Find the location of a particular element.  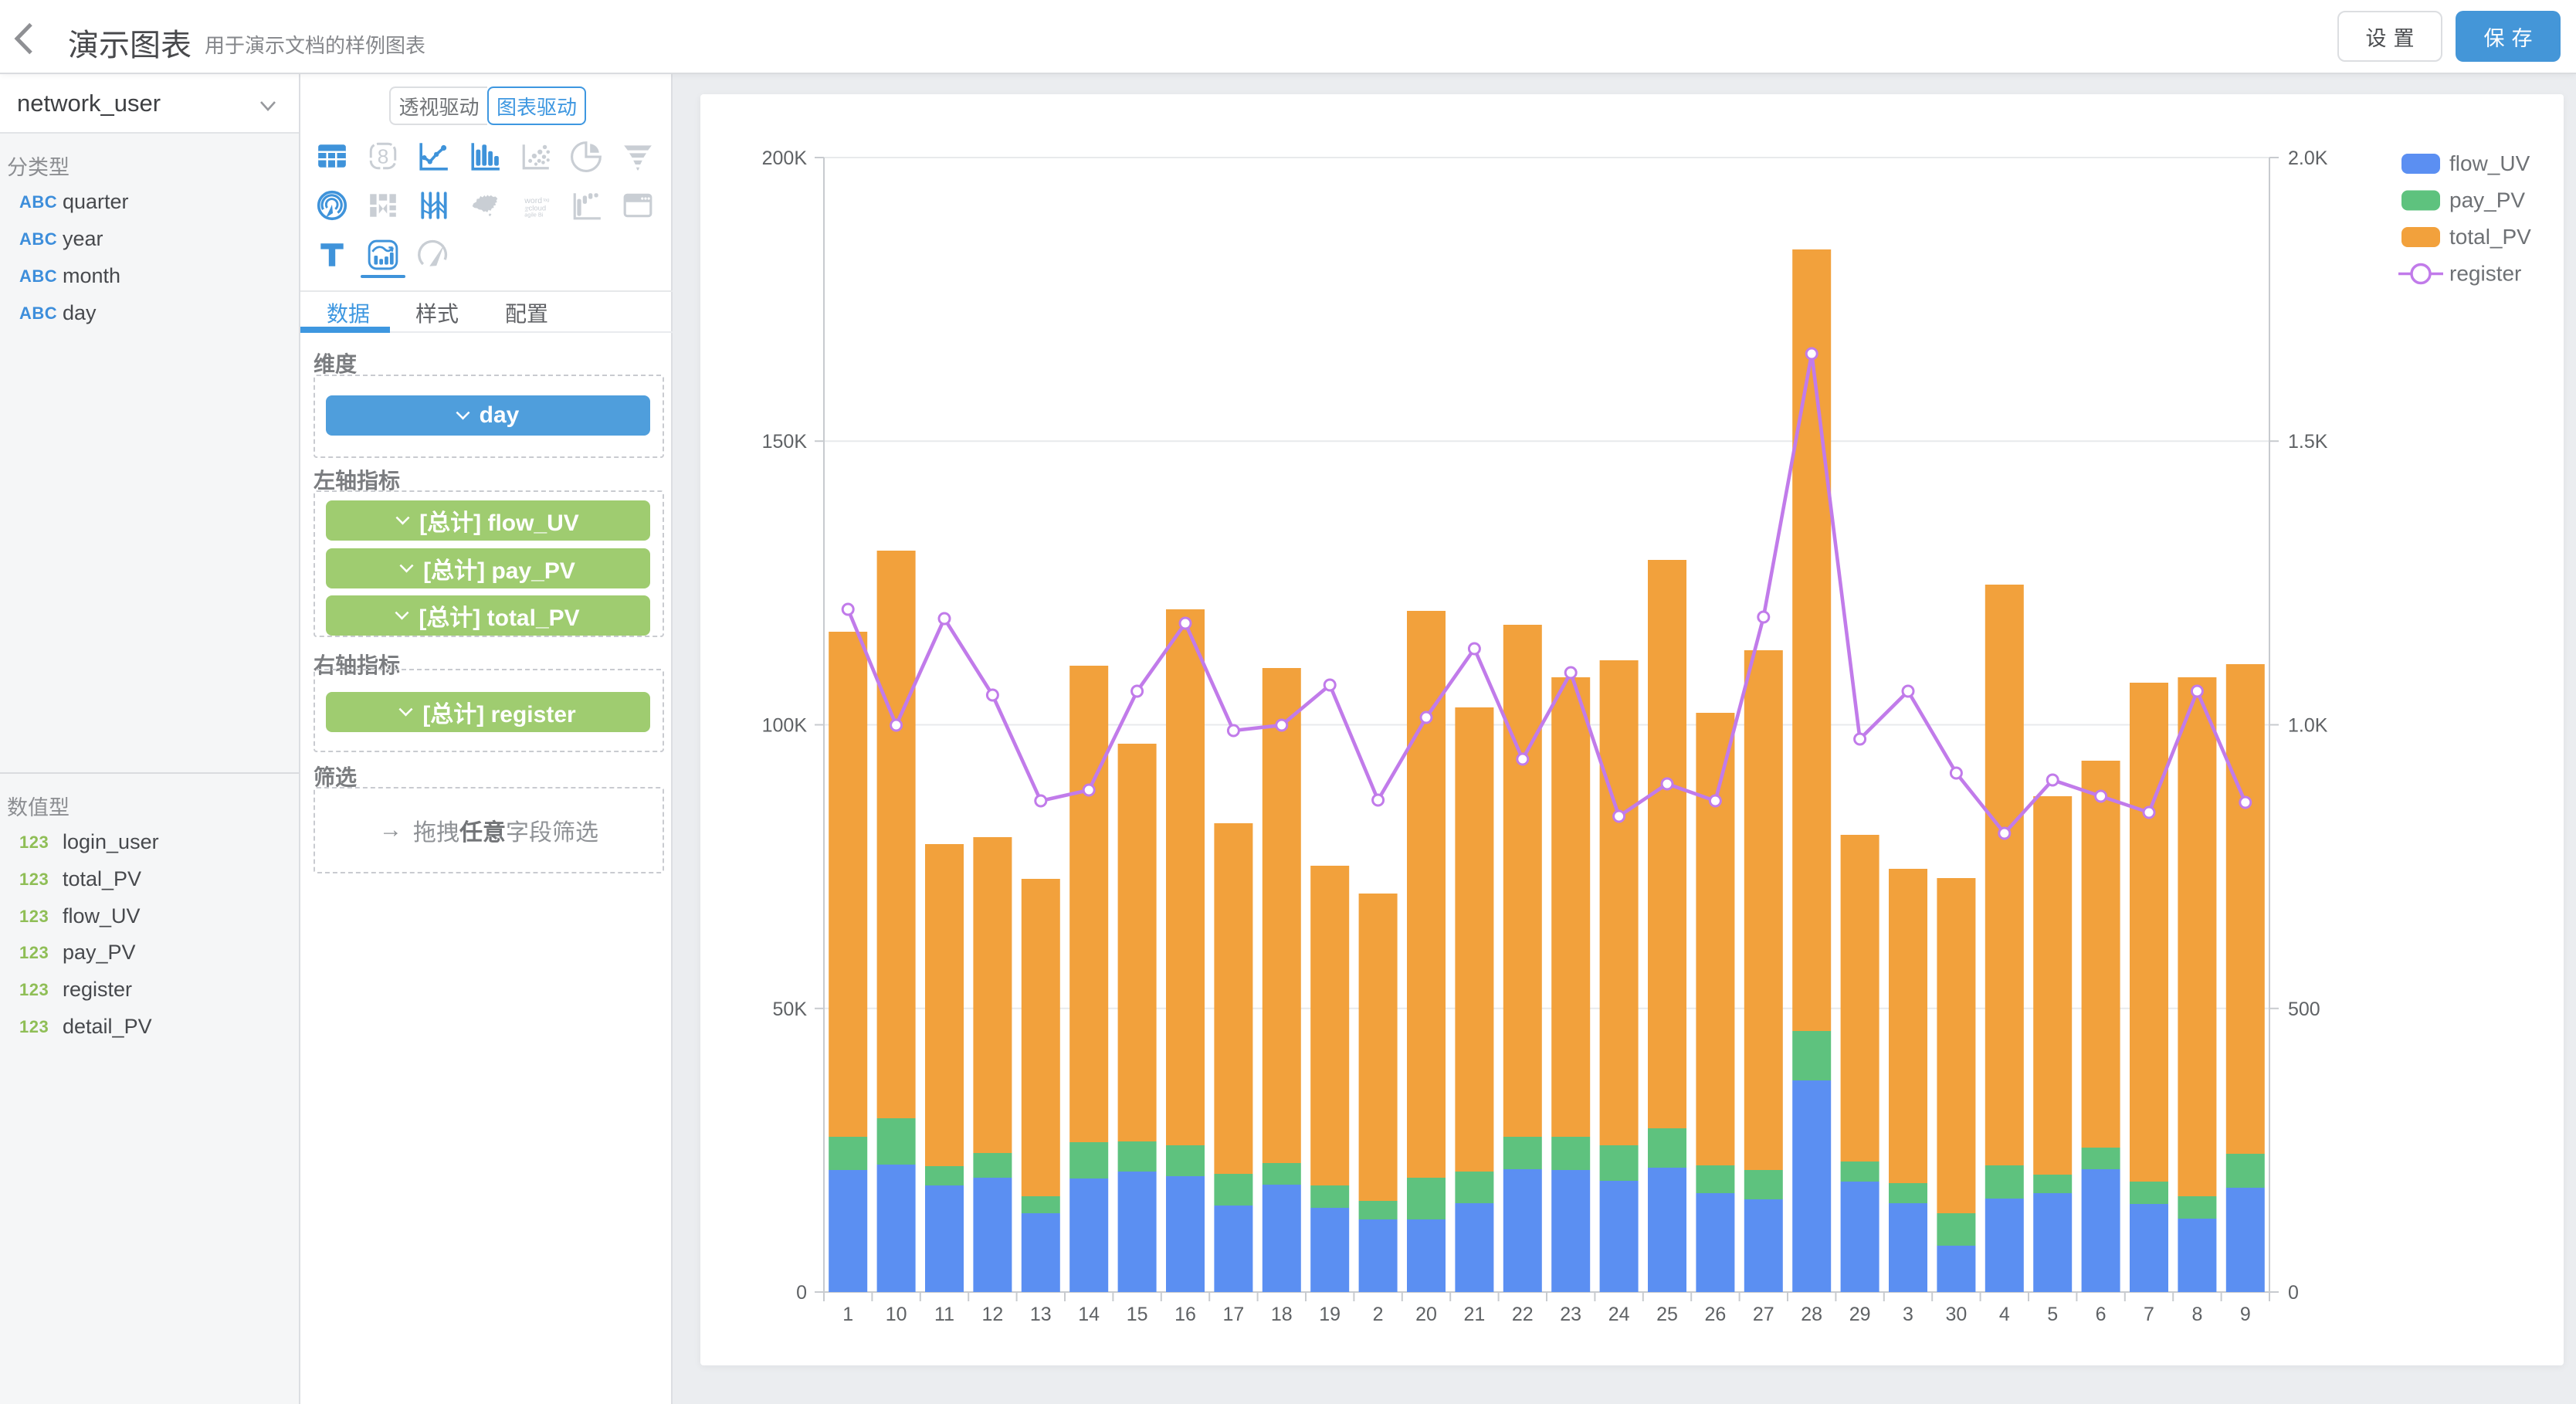

svg-text: 1 is located at coordinates (847, 1314).